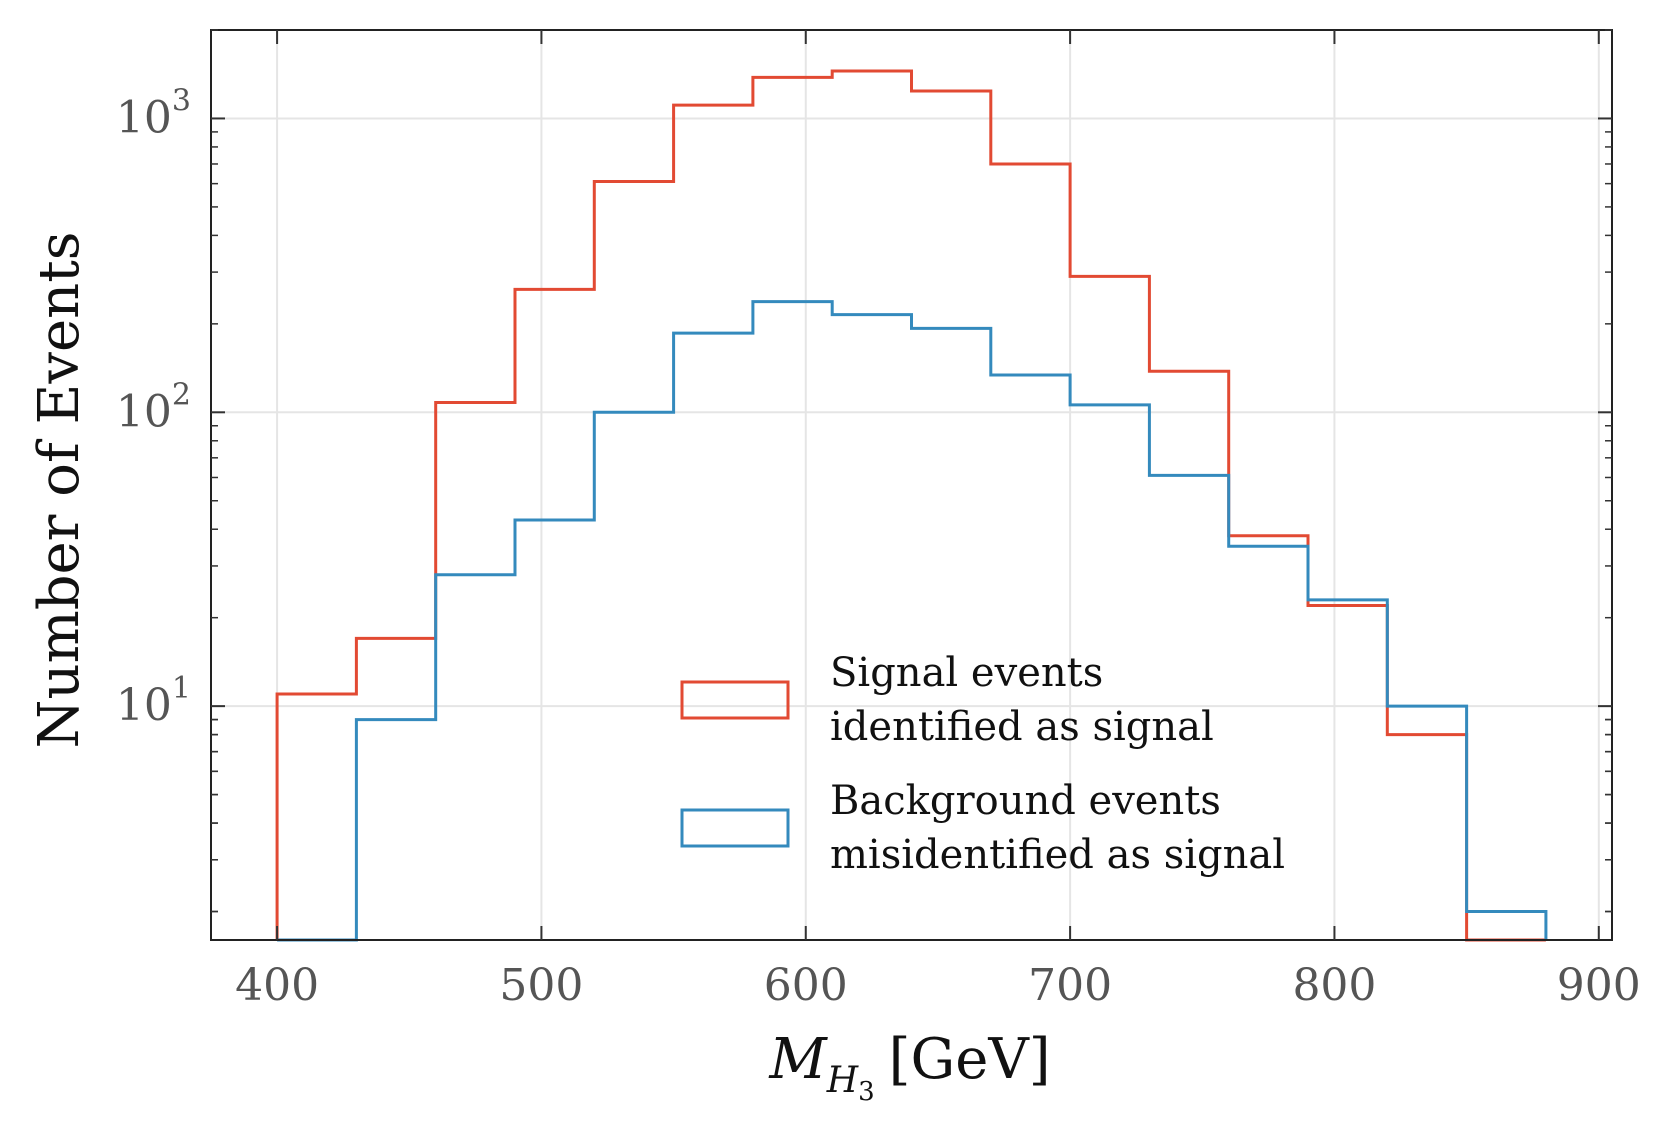 The height and width of the screenshot is (1127, 1670). Describe the element at coordinates (153, 407) in the screenshot. I see `y-tick-label: 10²` at that location.